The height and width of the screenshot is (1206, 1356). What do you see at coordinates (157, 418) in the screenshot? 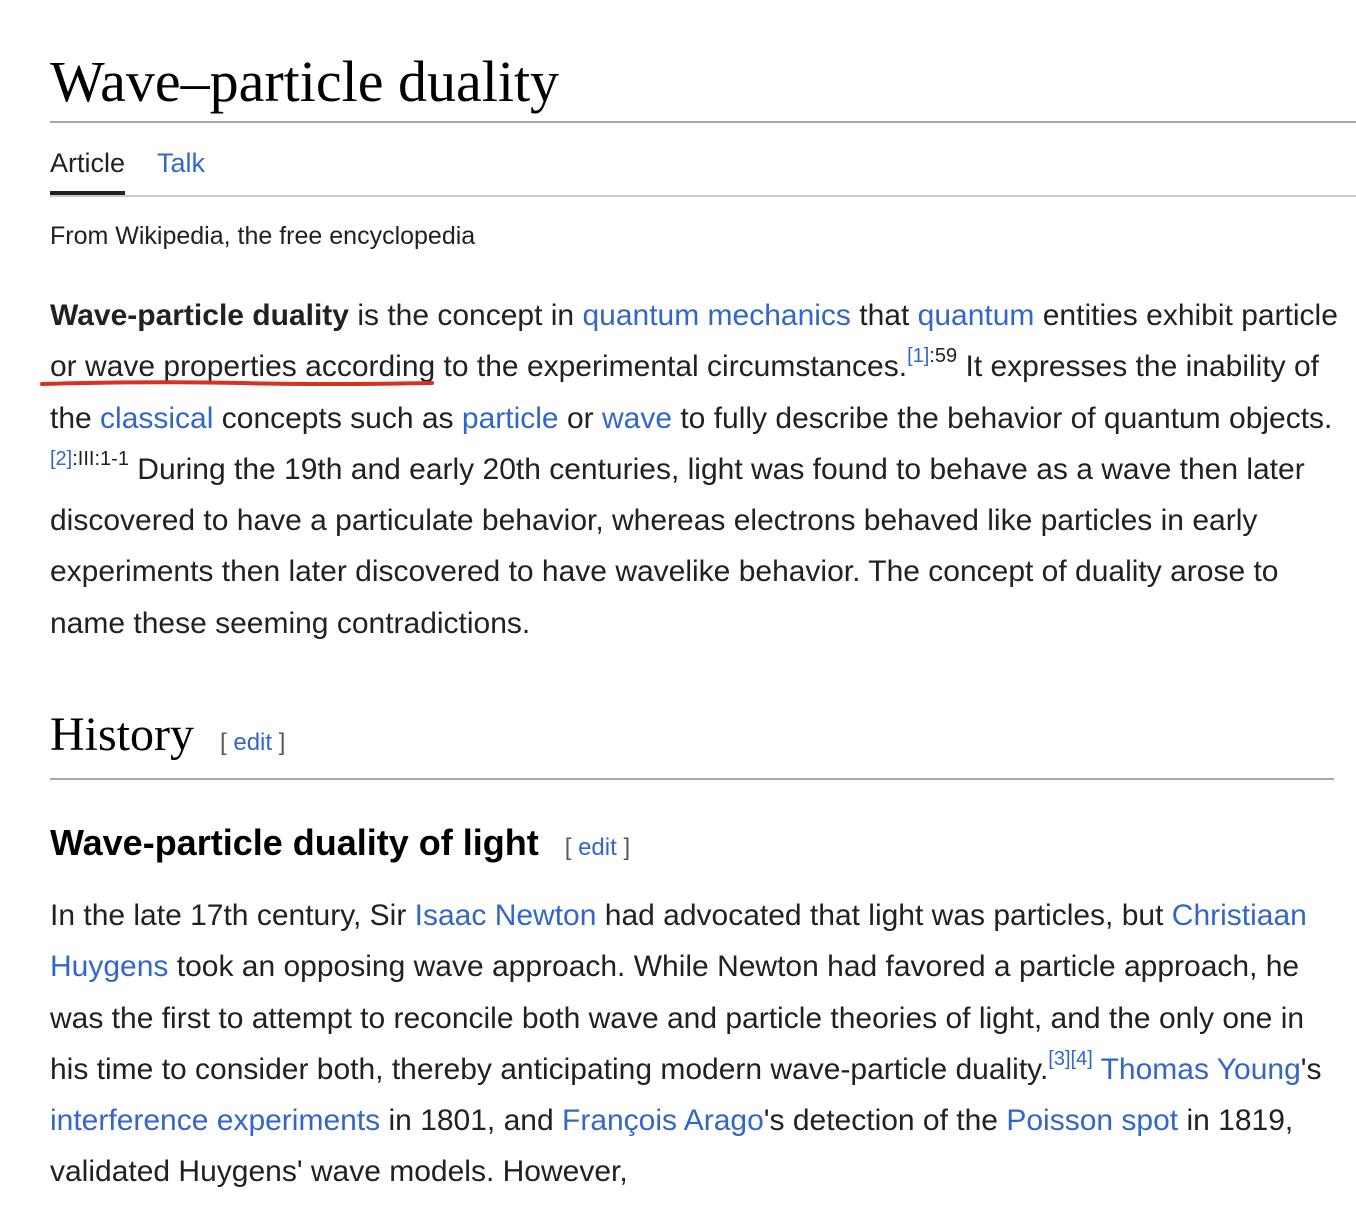
I see `link-classical: classical` at bounding box center [157, 418].